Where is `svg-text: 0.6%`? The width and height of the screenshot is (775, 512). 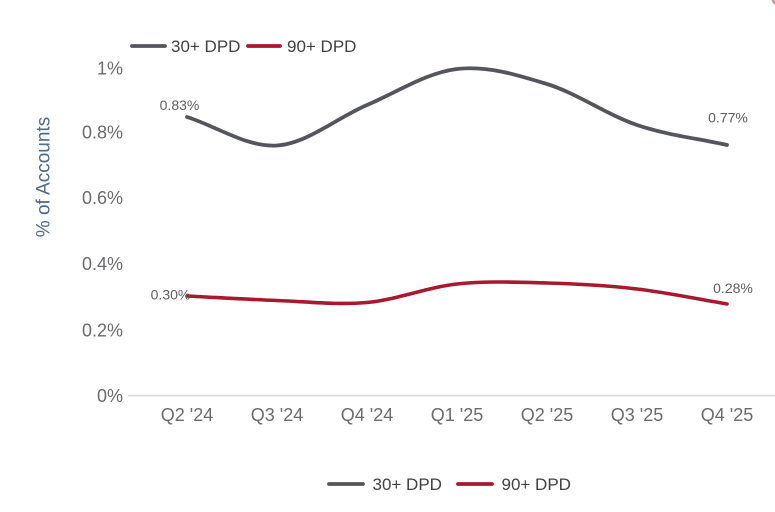
svg-text: 0.6% is located at coordinates (102, 198).